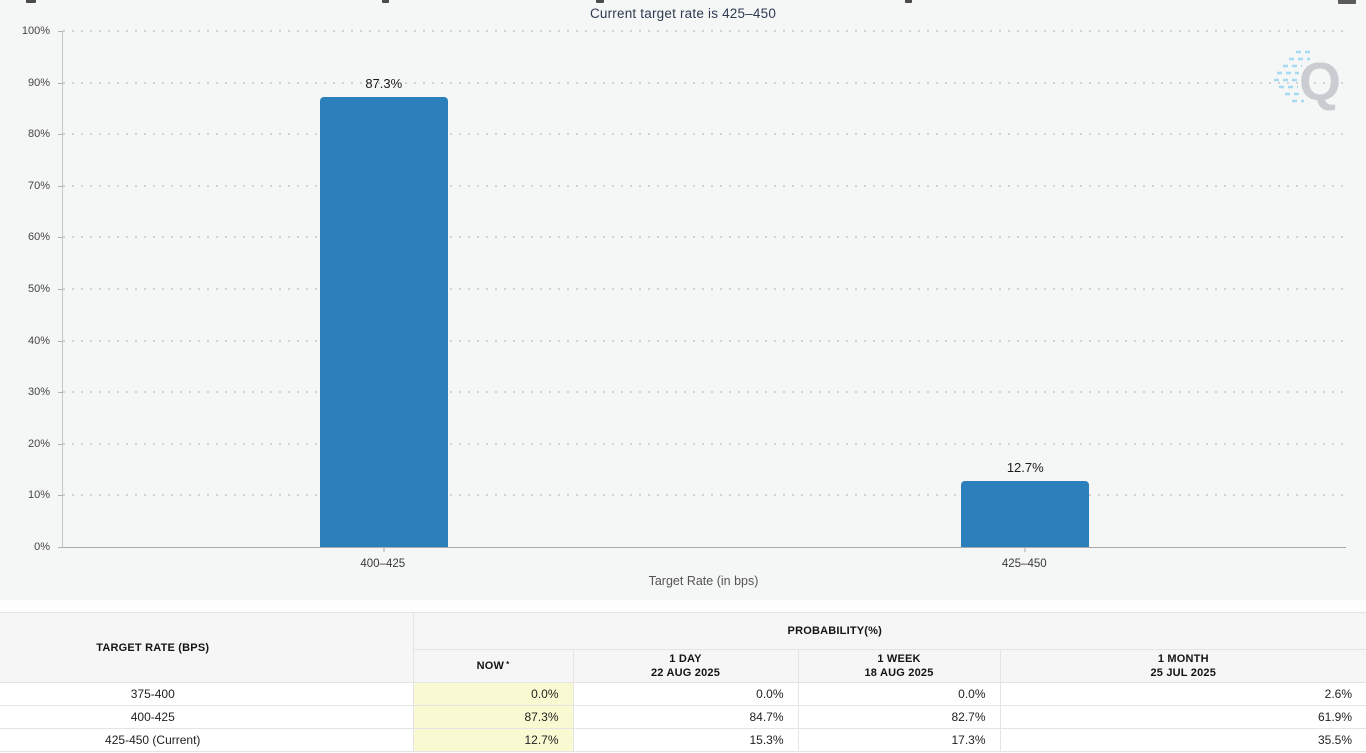  I want to click on y-tick-label: 90%, so click(38, 82).